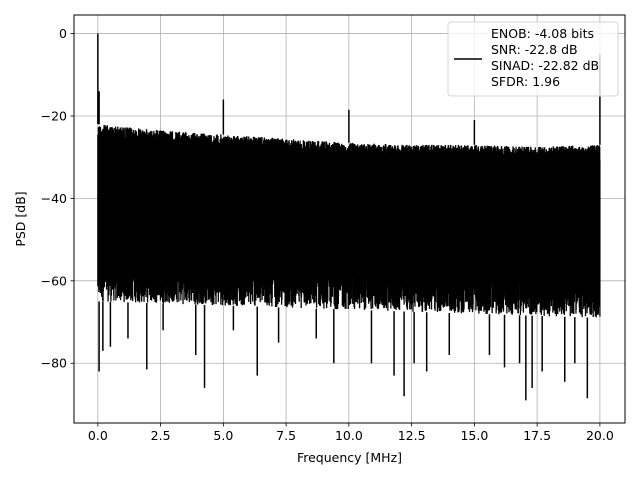 This screenshot has width=640, height=480. I want to click on x-axis-label: Frequency [MHz], so click(349, 457).